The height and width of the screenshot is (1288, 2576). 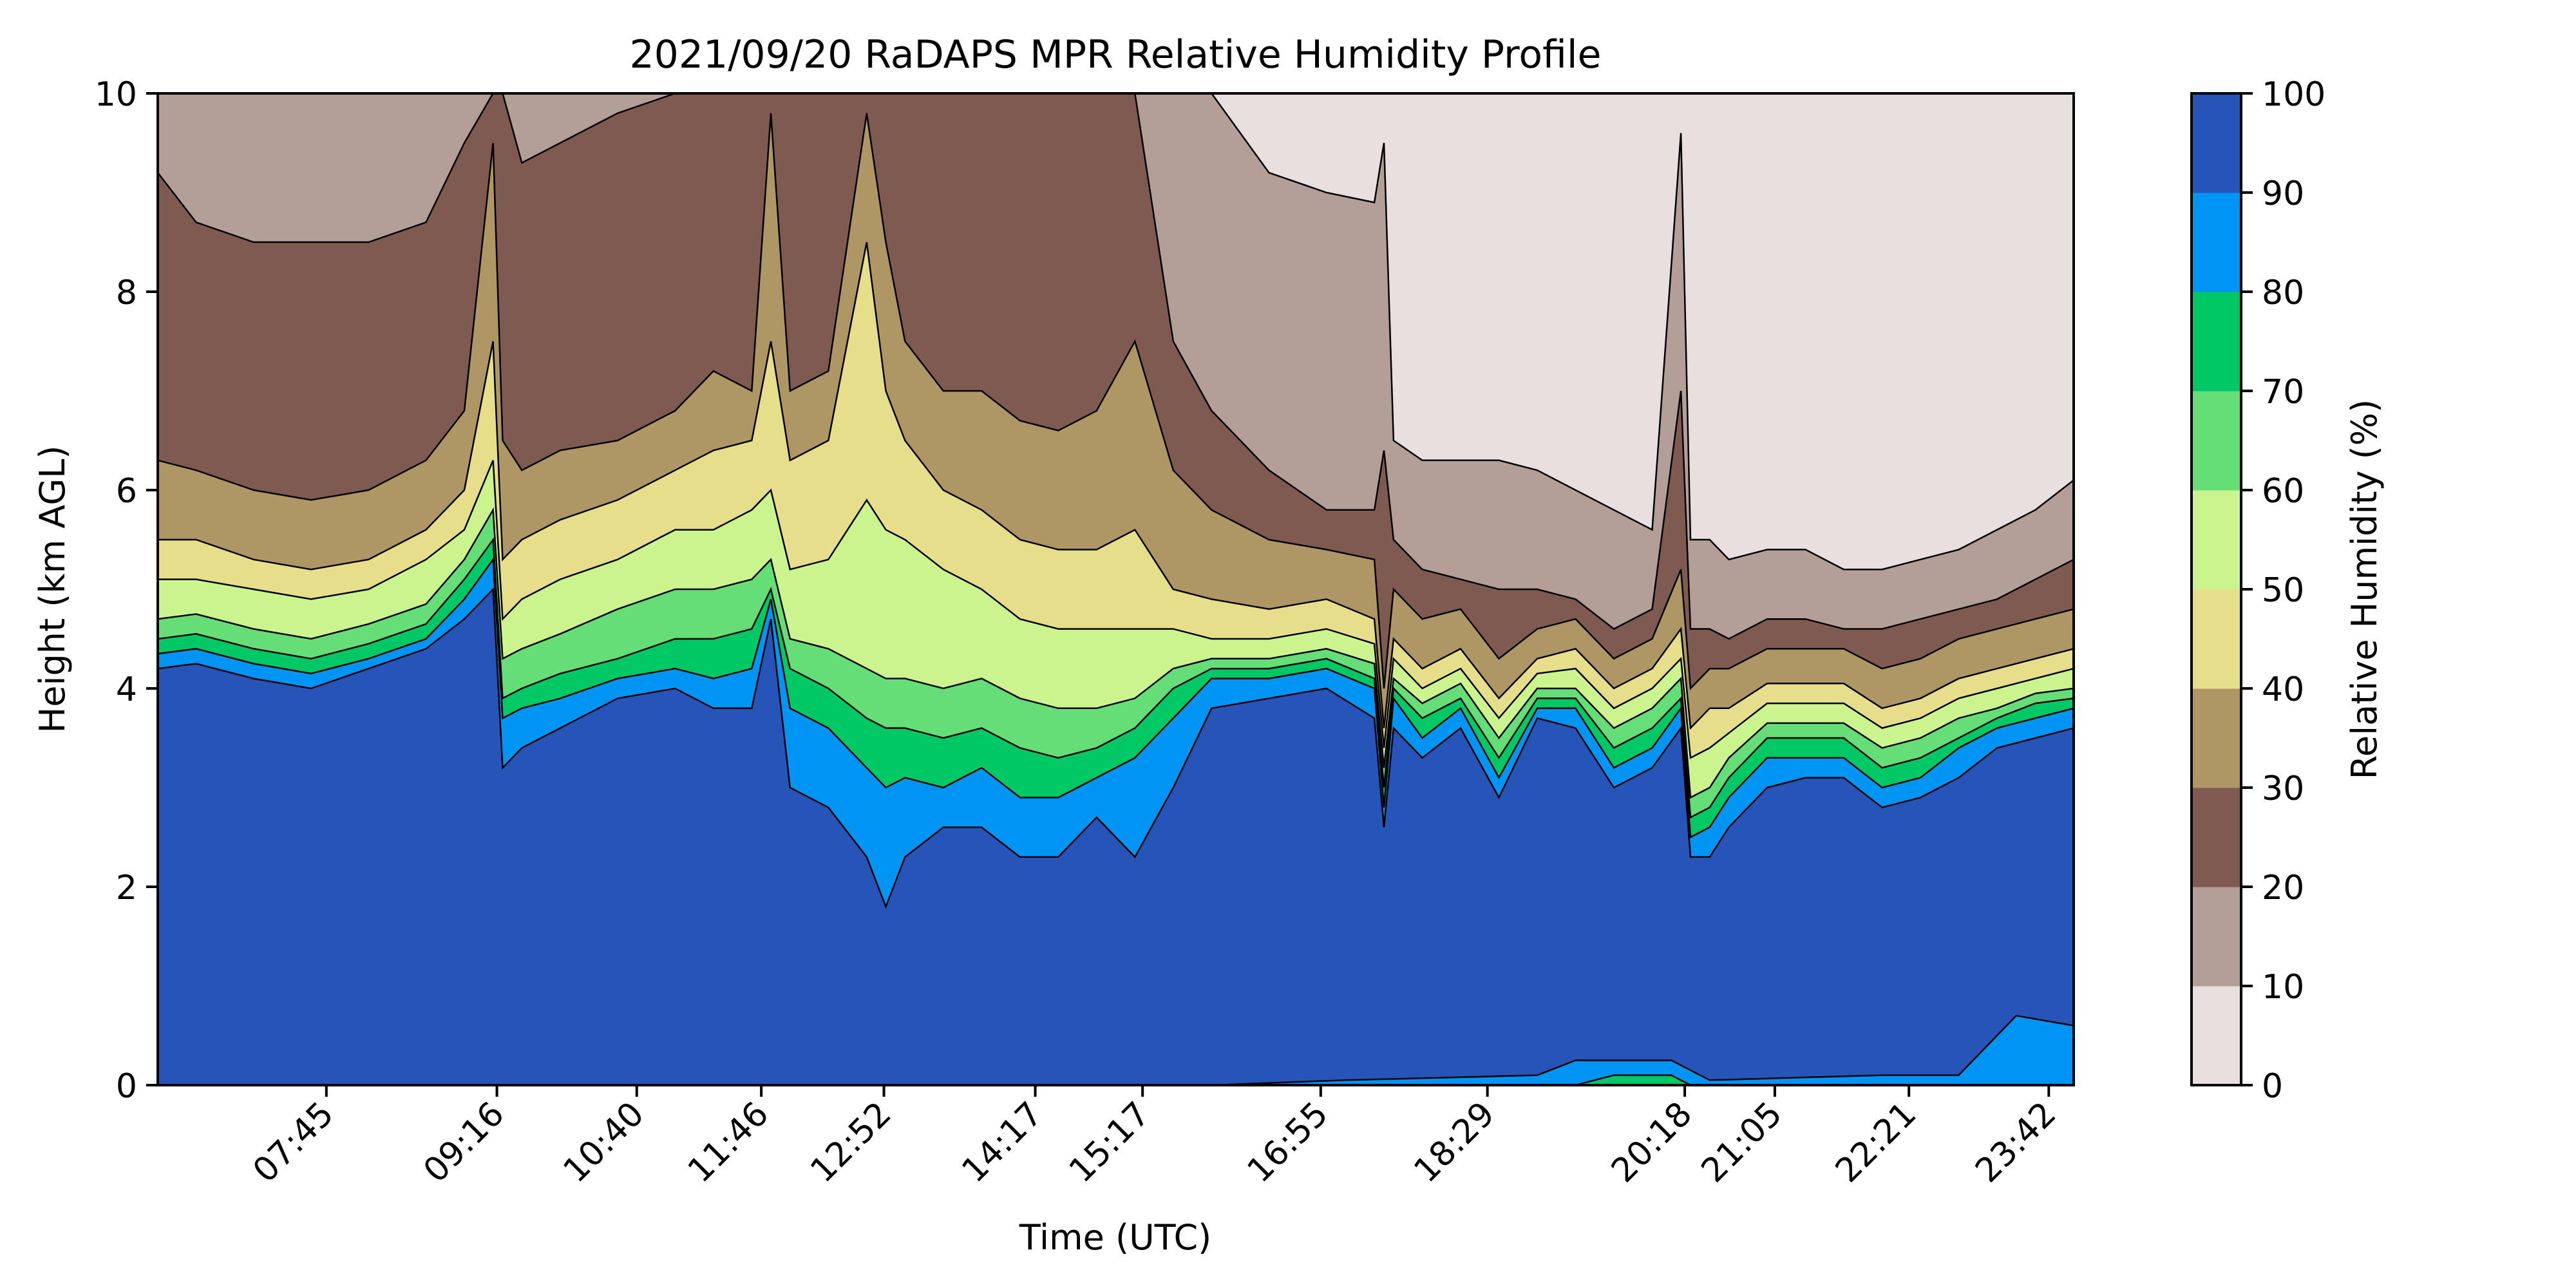 I want to click on y-tick-label: 2, so click(x=127, y=888).